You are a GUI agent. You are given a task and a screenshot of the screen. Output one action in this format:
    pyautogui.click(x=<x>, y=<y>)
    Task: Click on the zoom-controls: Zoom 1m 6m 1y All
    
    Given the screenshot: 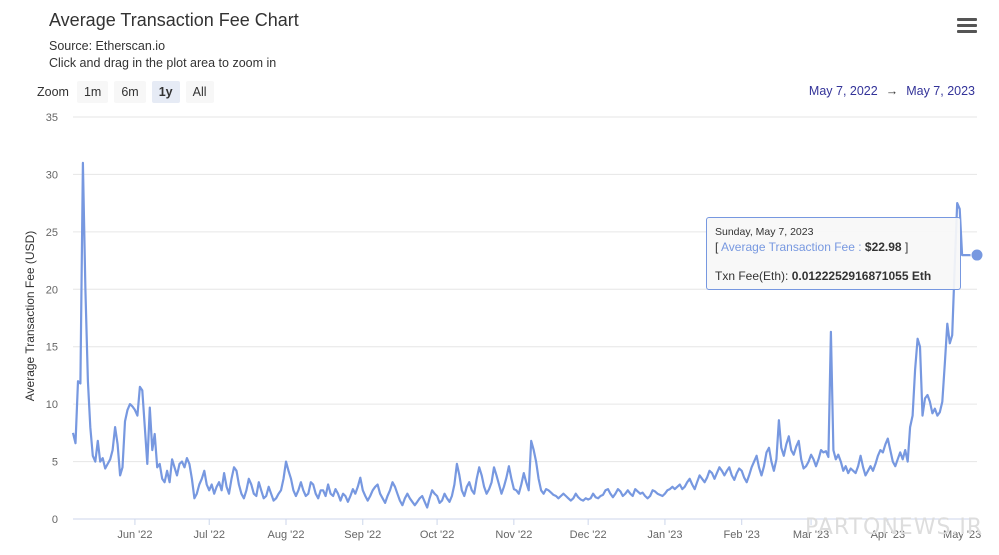 What is the action you would take?
    pyautogui.click(x=125, y=92)
    